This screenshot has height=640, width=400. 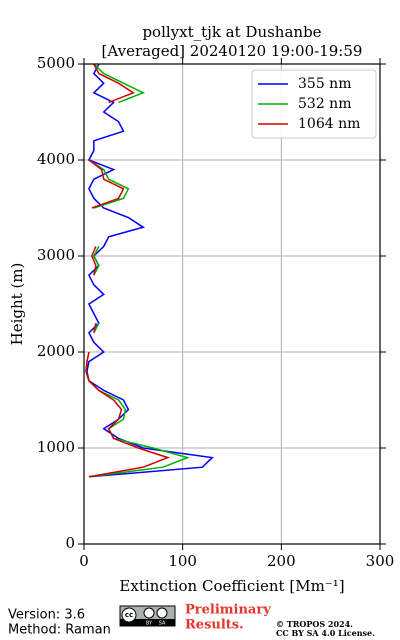 I want to click on license-badge: cc BY SA, so click(x=147, y=616).